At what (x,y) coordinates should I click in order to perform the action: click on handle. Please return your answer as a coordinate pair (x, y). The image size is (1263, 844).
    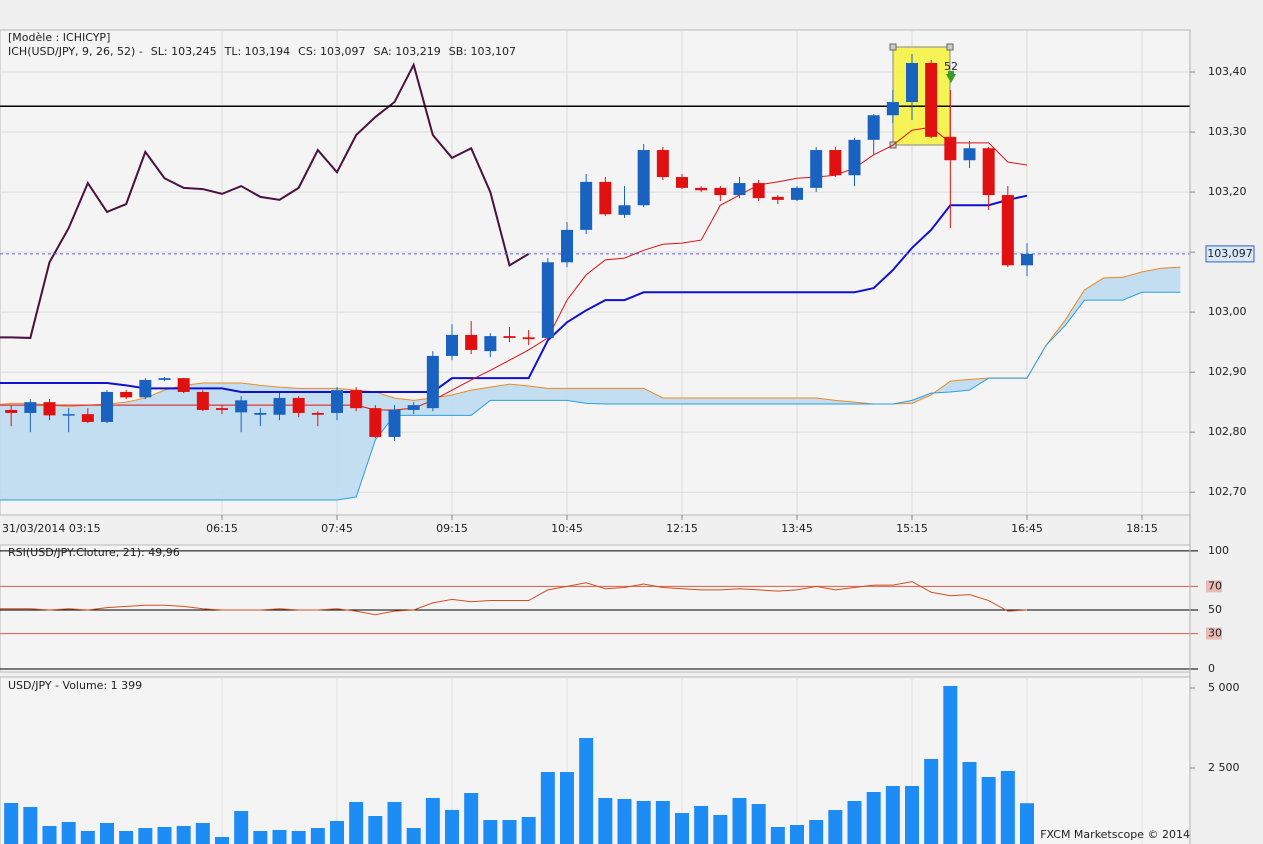
    Looking at the image, I should click on (893, 47).